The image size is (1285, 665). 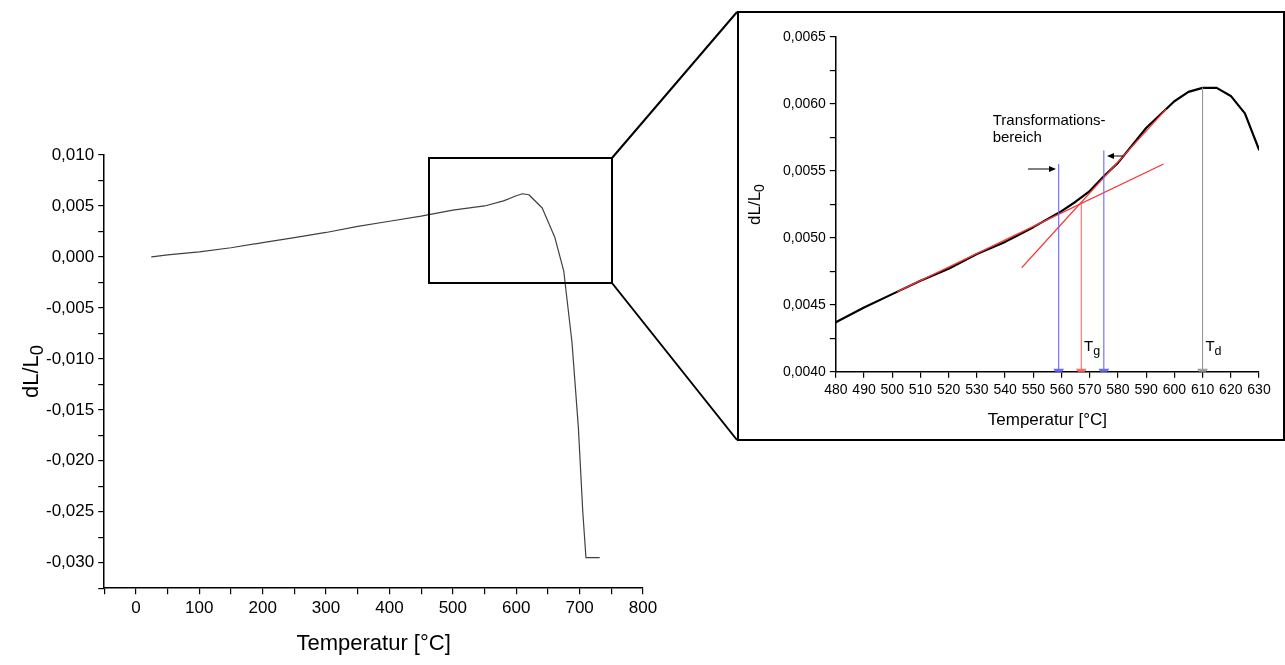 What do you see at coordinates (70, 307) in the screenshot?
I see `y-tick-label: -0,005` at bounding box center [70, 307].